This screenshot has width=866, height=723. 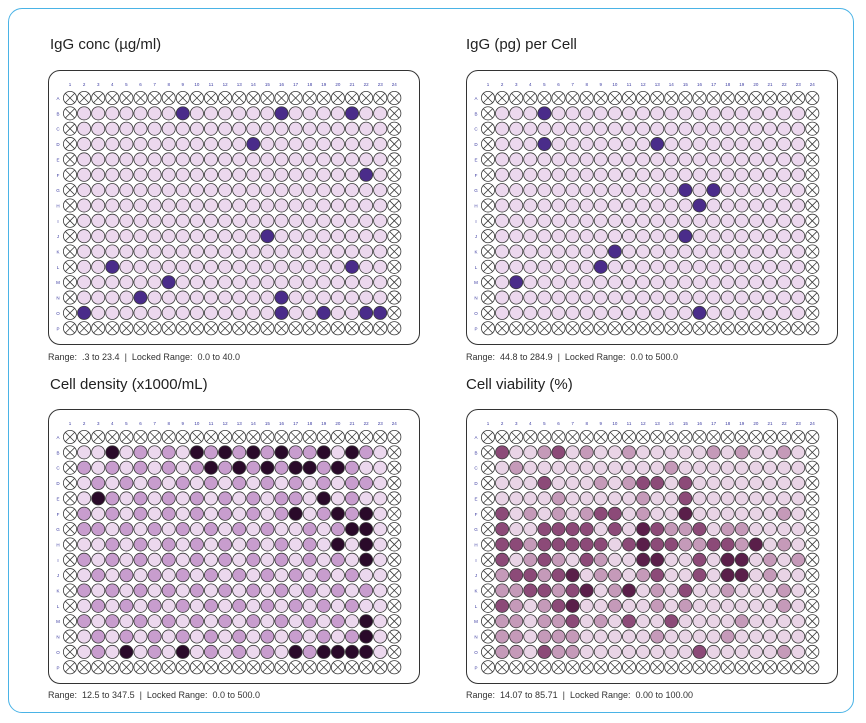 I want to click on column-label: 16, so click(x=700, y=423).